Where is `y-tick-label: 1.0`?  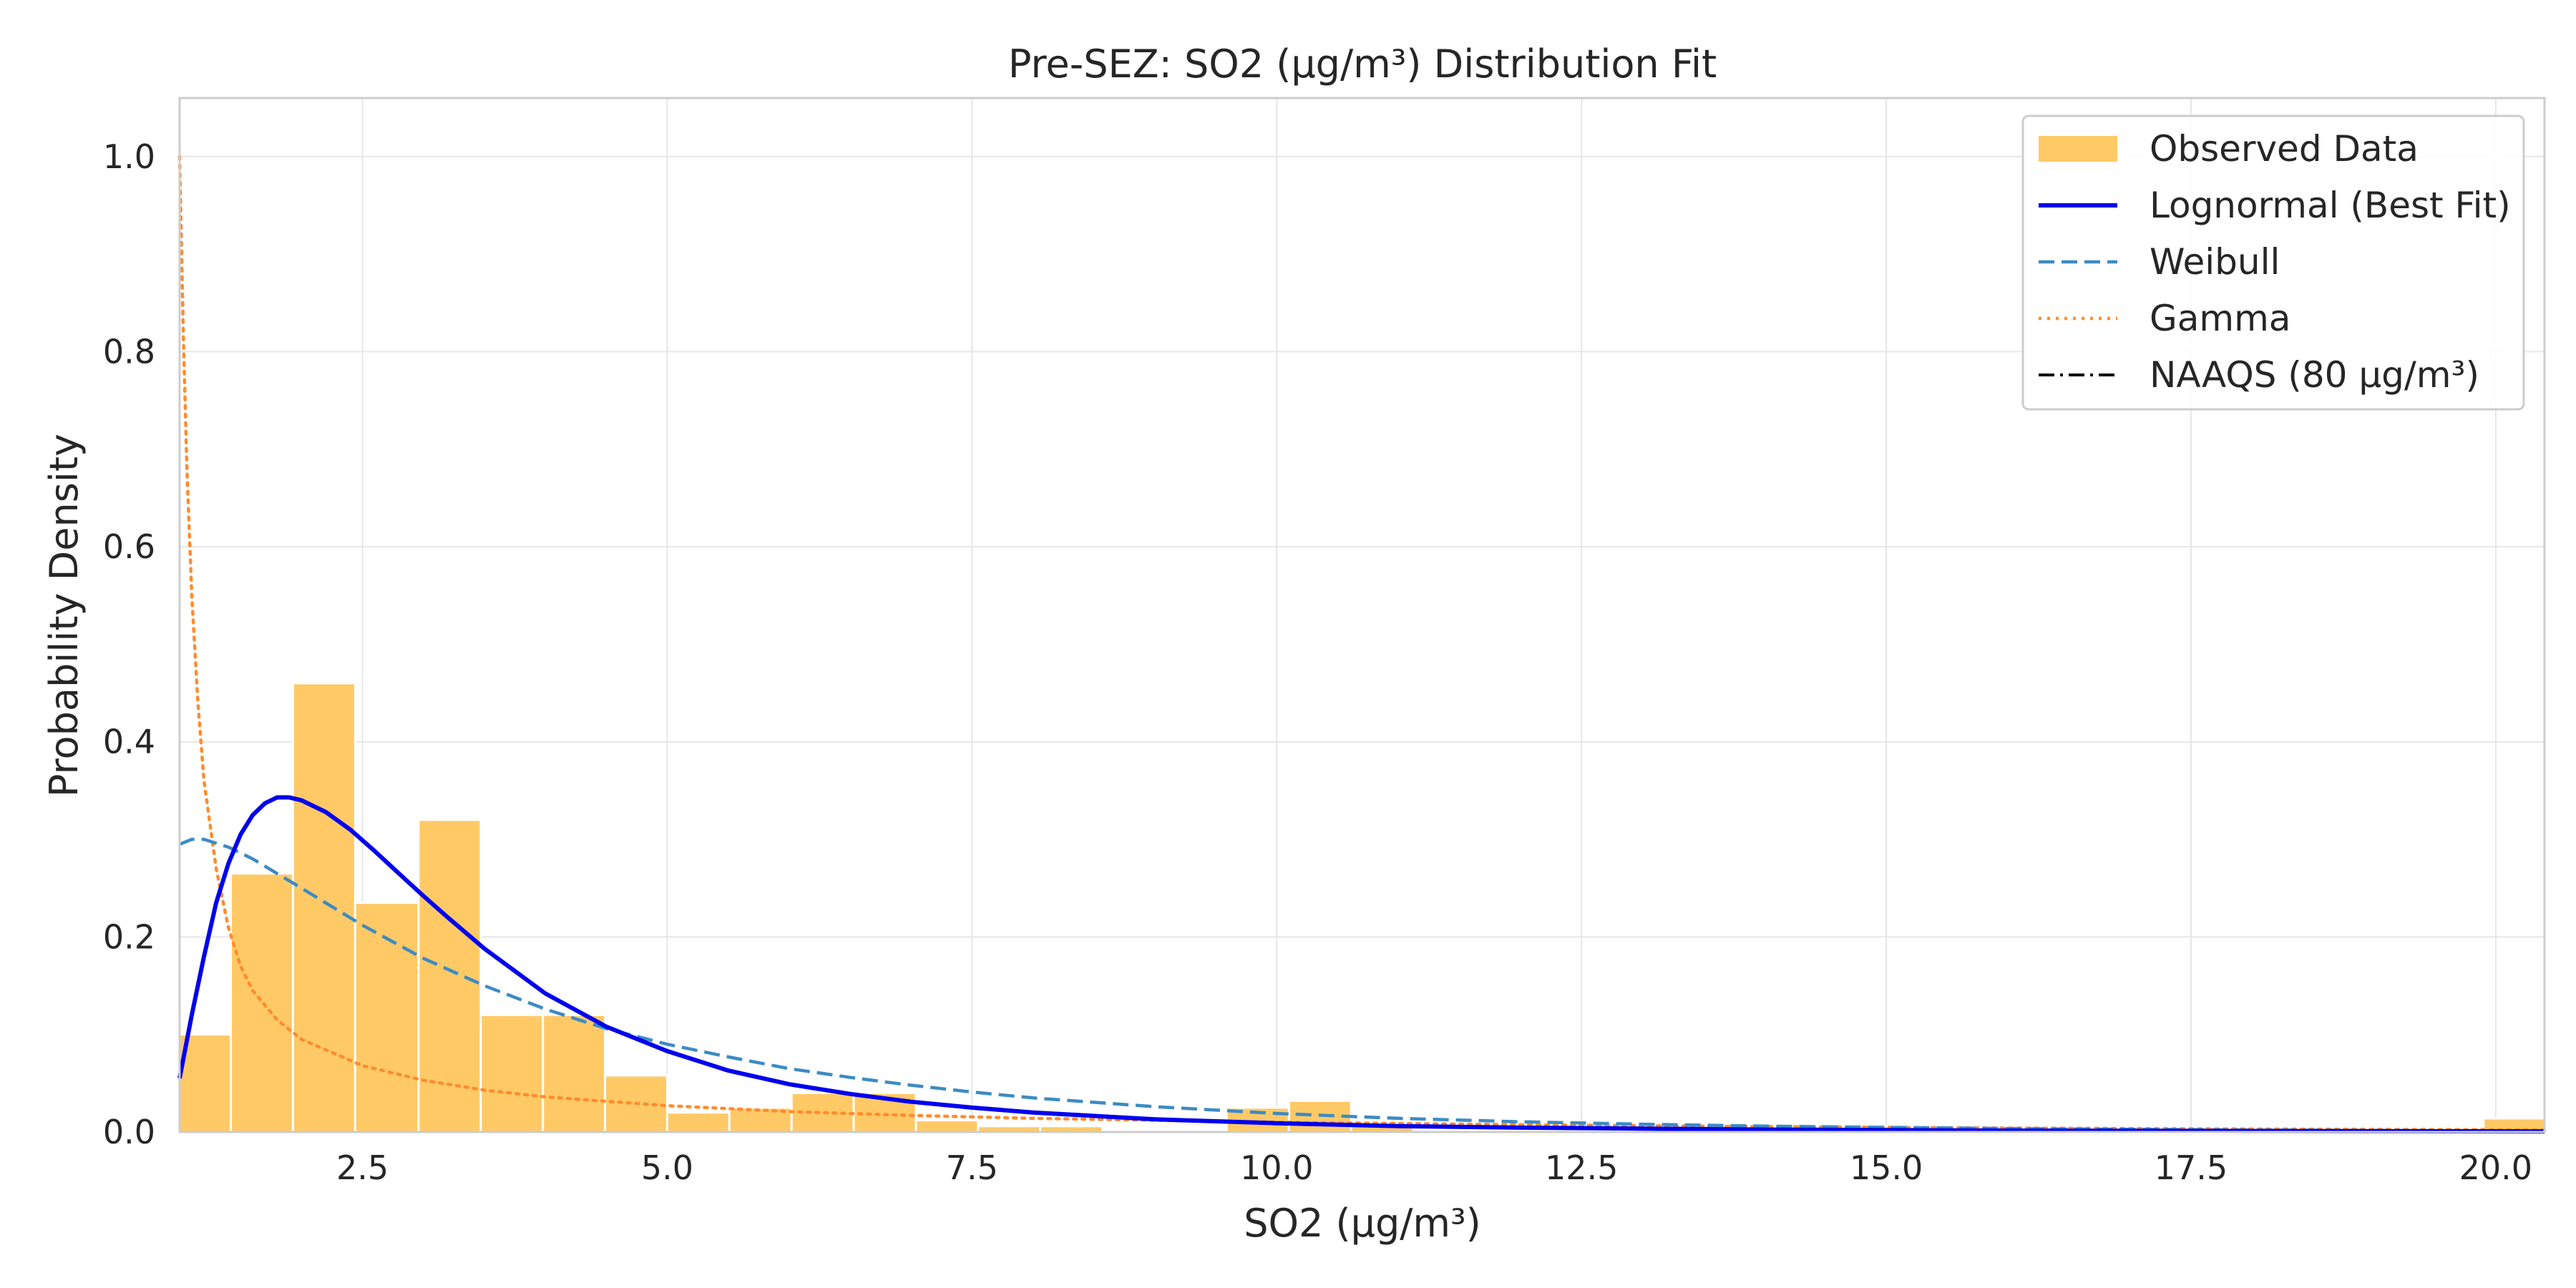 y-tick-label: 1.0 is located at coordinates (129, 156).